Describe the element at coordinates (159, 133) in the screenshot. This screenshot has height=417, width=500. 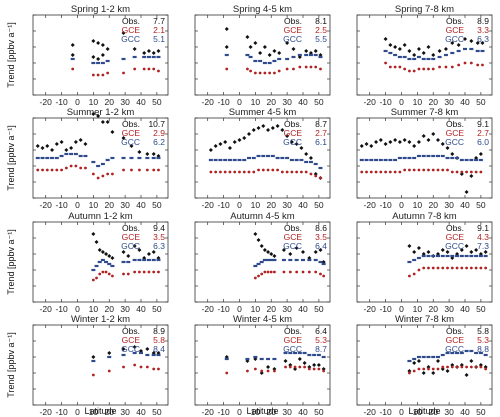
I see `legend-value-gce: 2.9` at that location.